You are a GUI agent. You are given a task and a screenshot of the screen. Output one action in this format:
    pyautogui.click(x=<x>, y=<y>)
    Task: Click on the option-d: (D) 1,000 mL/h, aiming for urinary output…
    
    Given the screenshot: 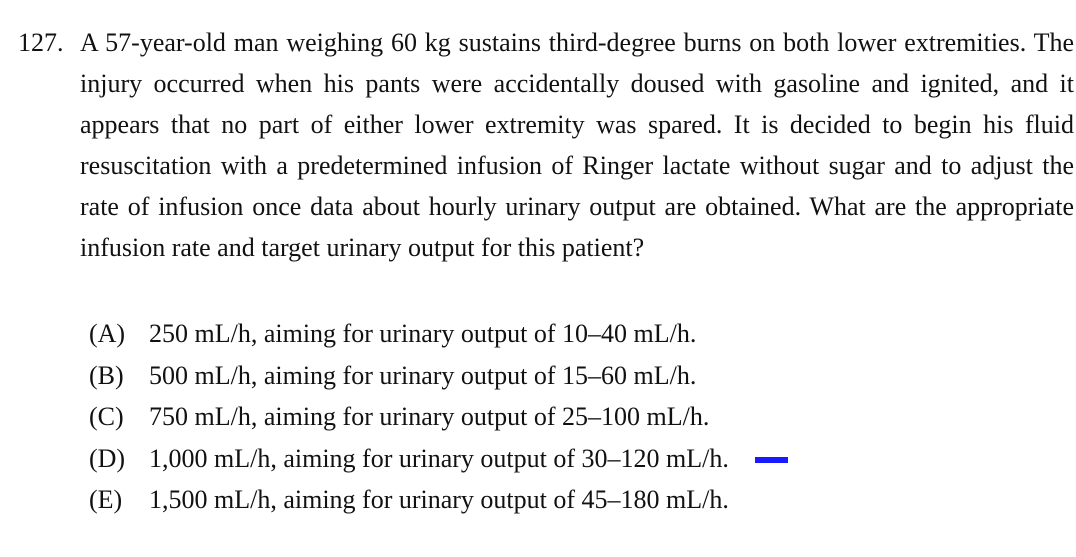 What is the action you would take?
    pyautogui.click(x=438, y=459)
    